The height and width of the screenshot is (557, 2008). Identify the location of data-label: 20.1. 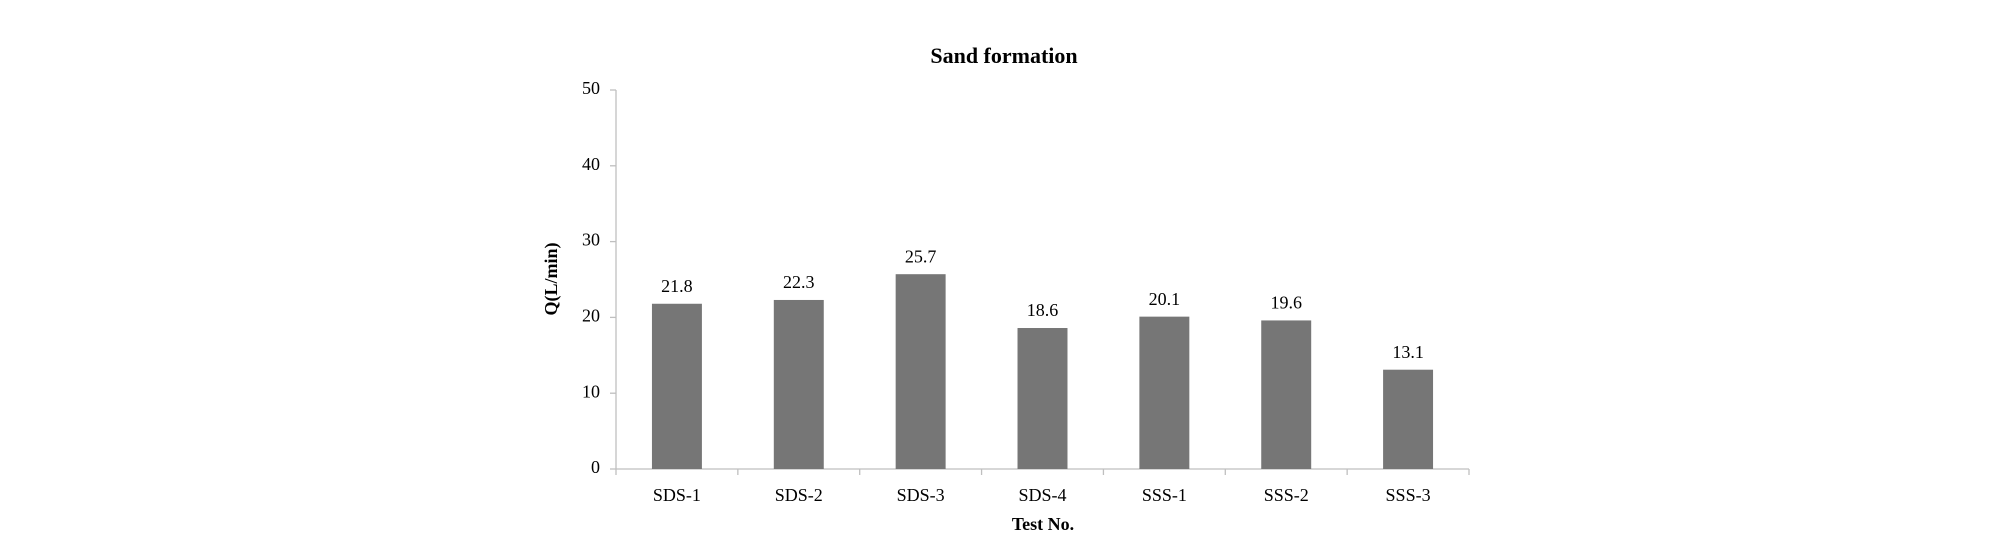
(1165, 299).